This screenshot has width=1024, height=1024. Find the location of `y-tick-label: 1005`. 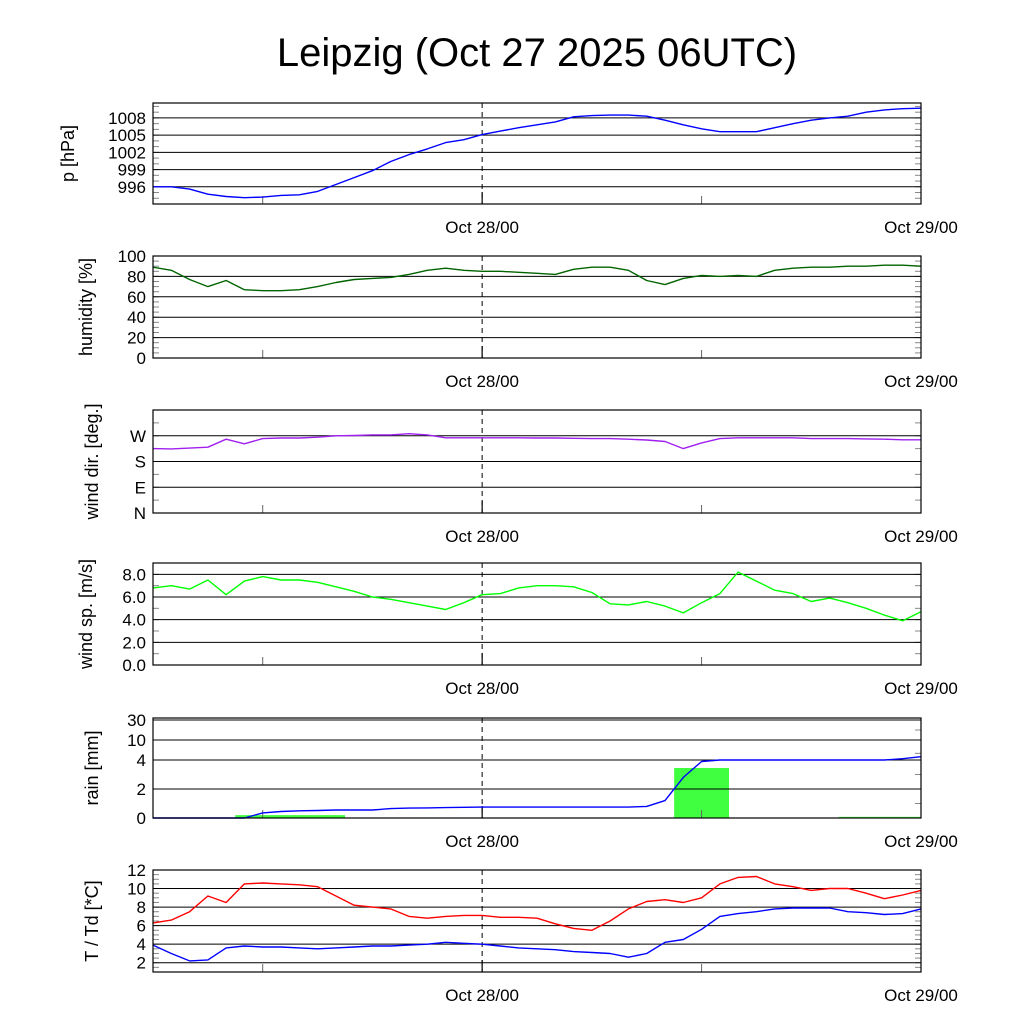

y-tick-label: 1005 is located at coordinates (127, 135).